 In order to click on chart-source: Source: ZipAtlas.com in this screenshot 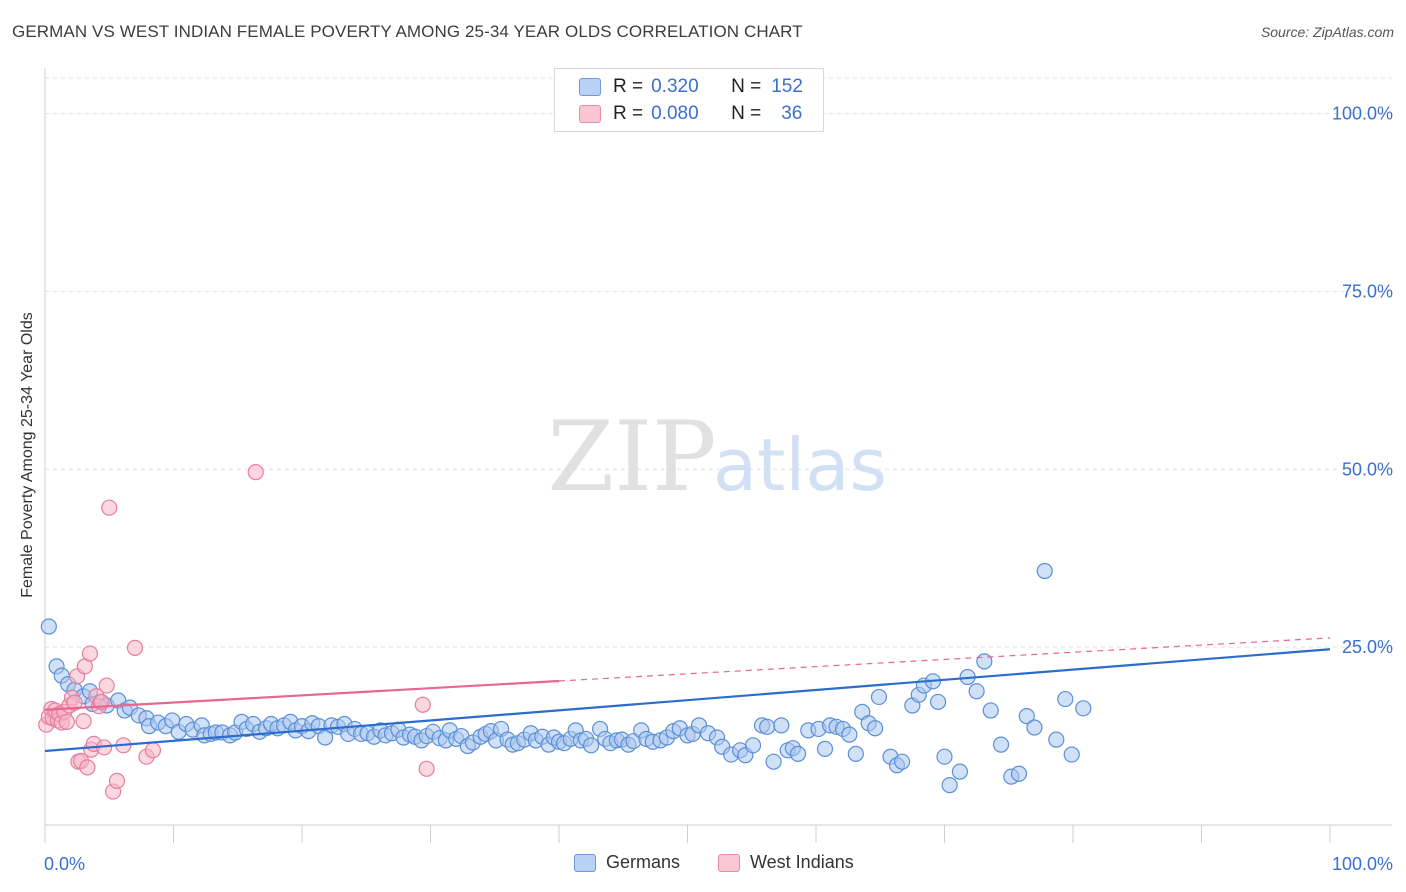, I will do `click(1327, 32)`.